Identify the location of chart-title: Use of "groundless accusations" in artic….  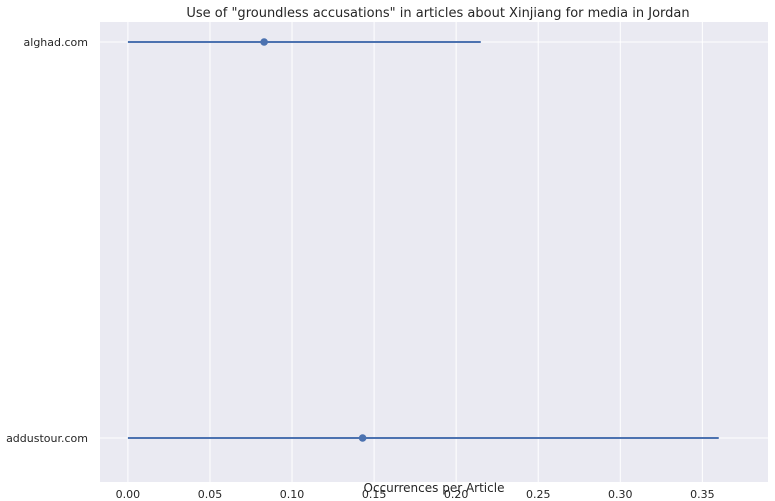
(437, 13).